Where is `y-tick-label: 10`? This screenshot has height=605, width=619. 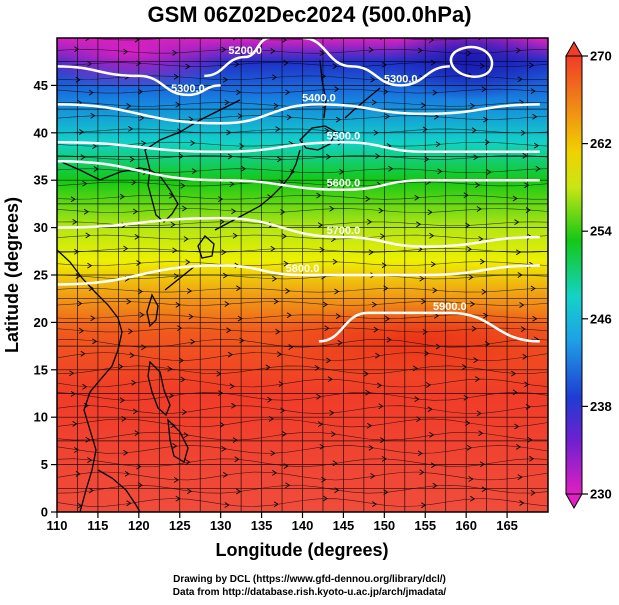
y-tick-label: 10 is located at coordinates (41, 417).